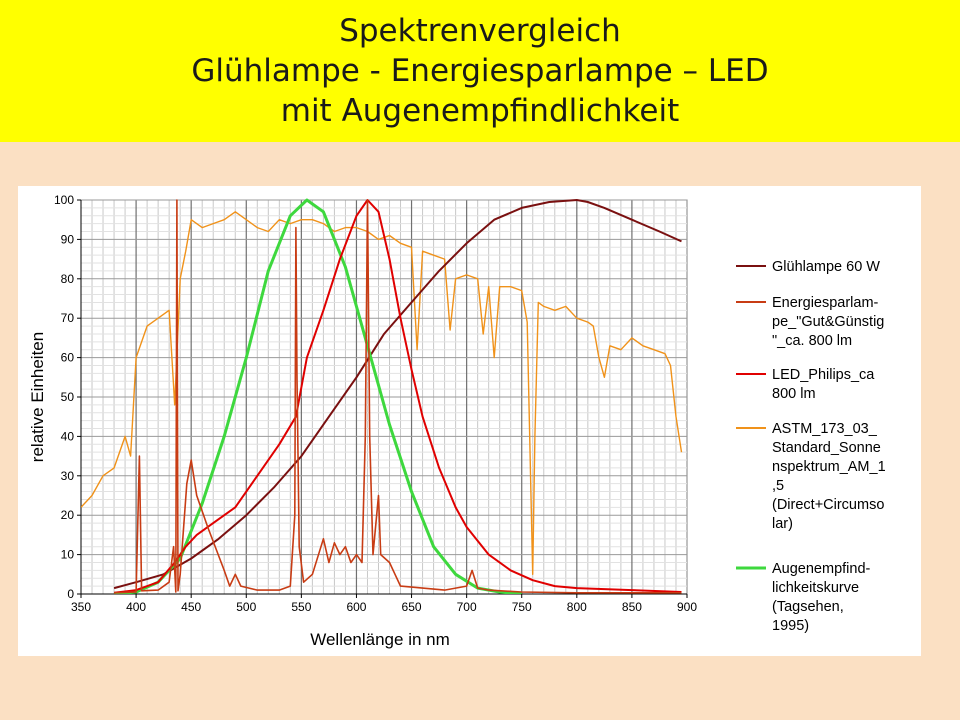  What do you see at coordinates (522, 607) in the screenshot?
I see `x-tick-label: 750` at bounding box center [522, 607].